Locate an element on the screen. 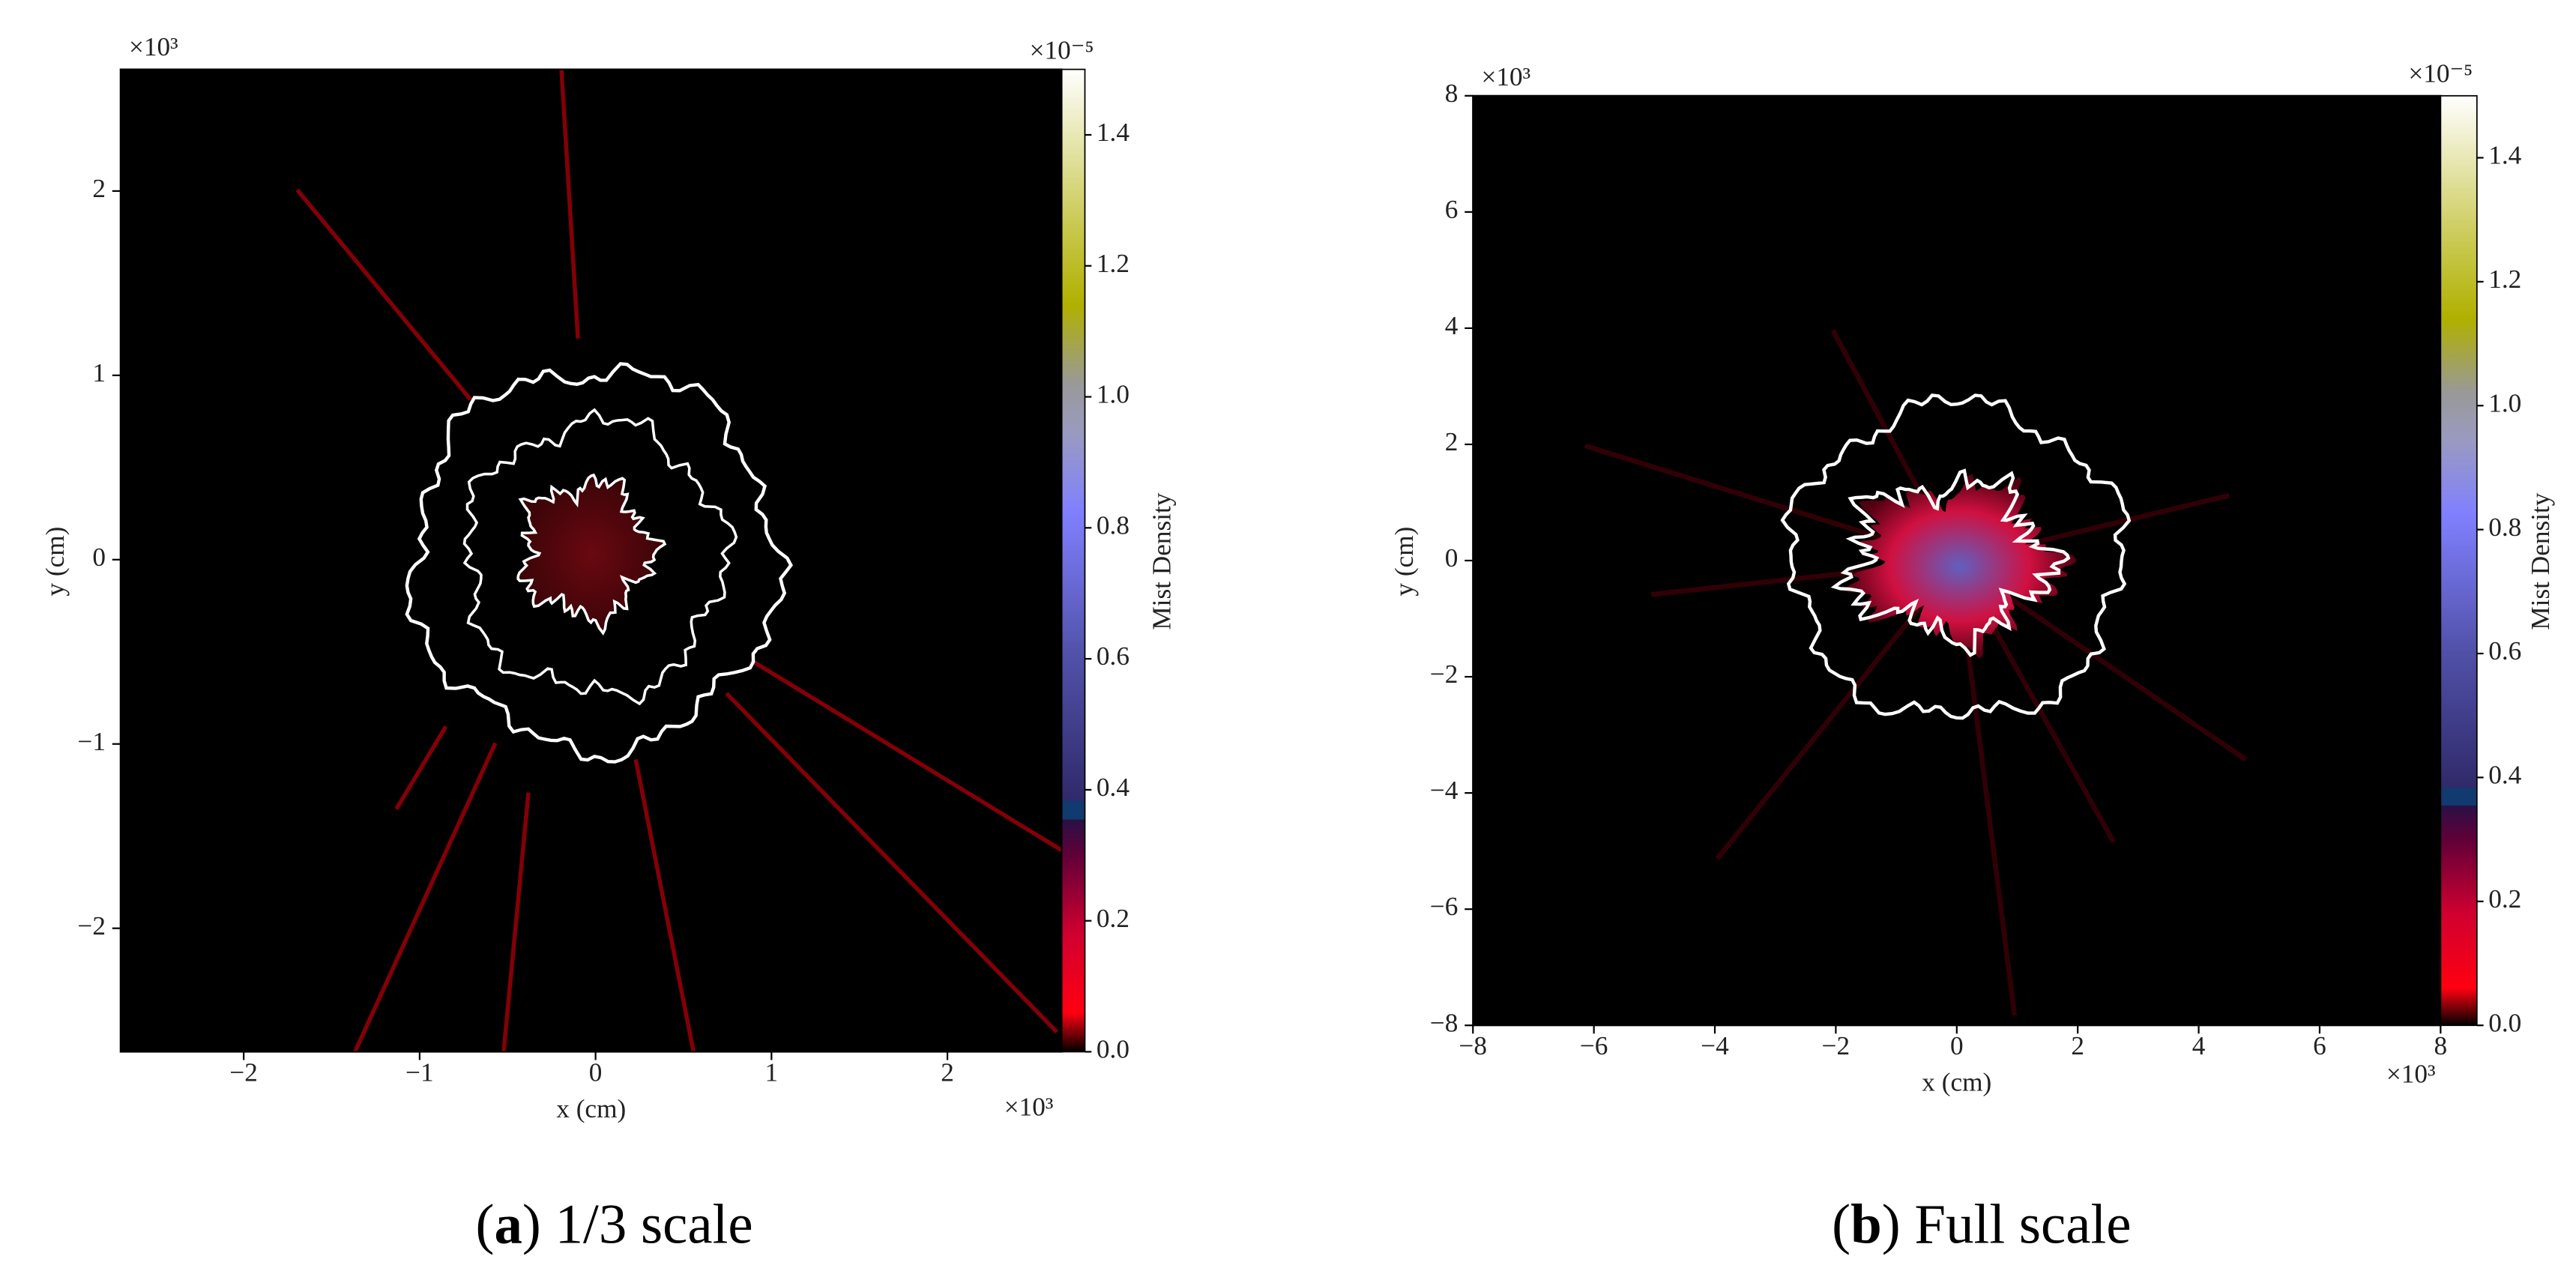 Image resolution: width=2576 pixels, height=1277 pixels. x-tick-label: −4 is located at coordinates (1715, 1045).